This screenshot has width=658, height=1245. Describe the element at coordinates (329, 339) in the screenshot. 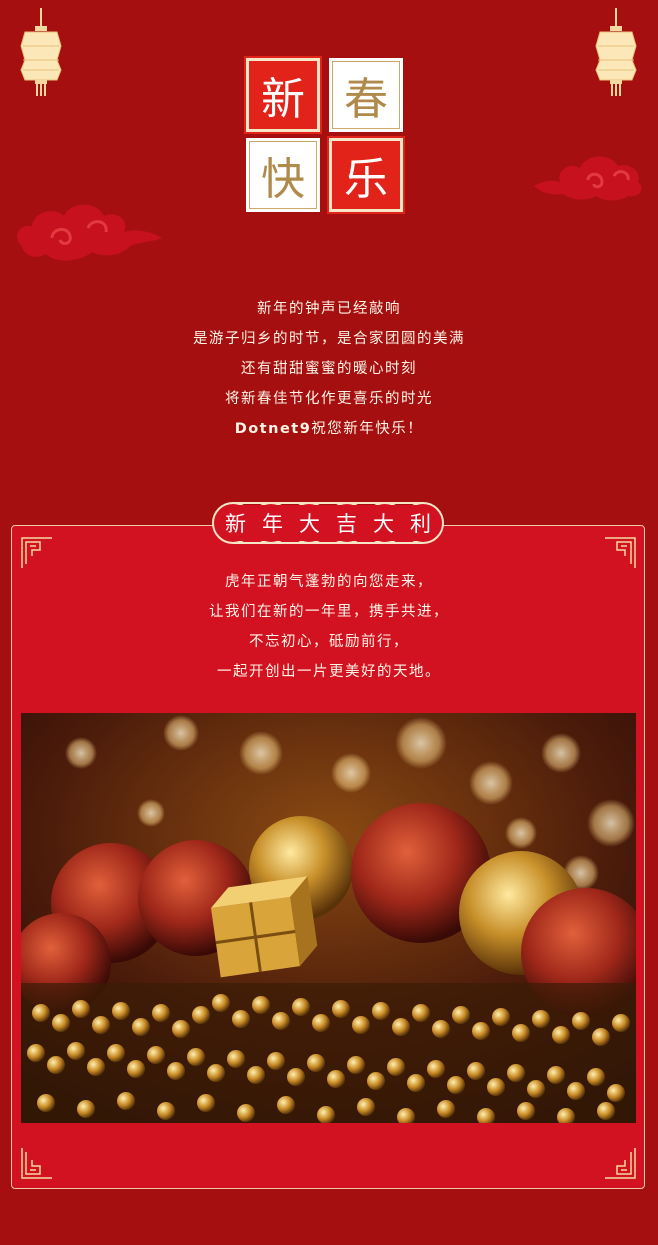

I see `greeting-line: 是游子归乡的时节，是合家团圆的美满` at that location.